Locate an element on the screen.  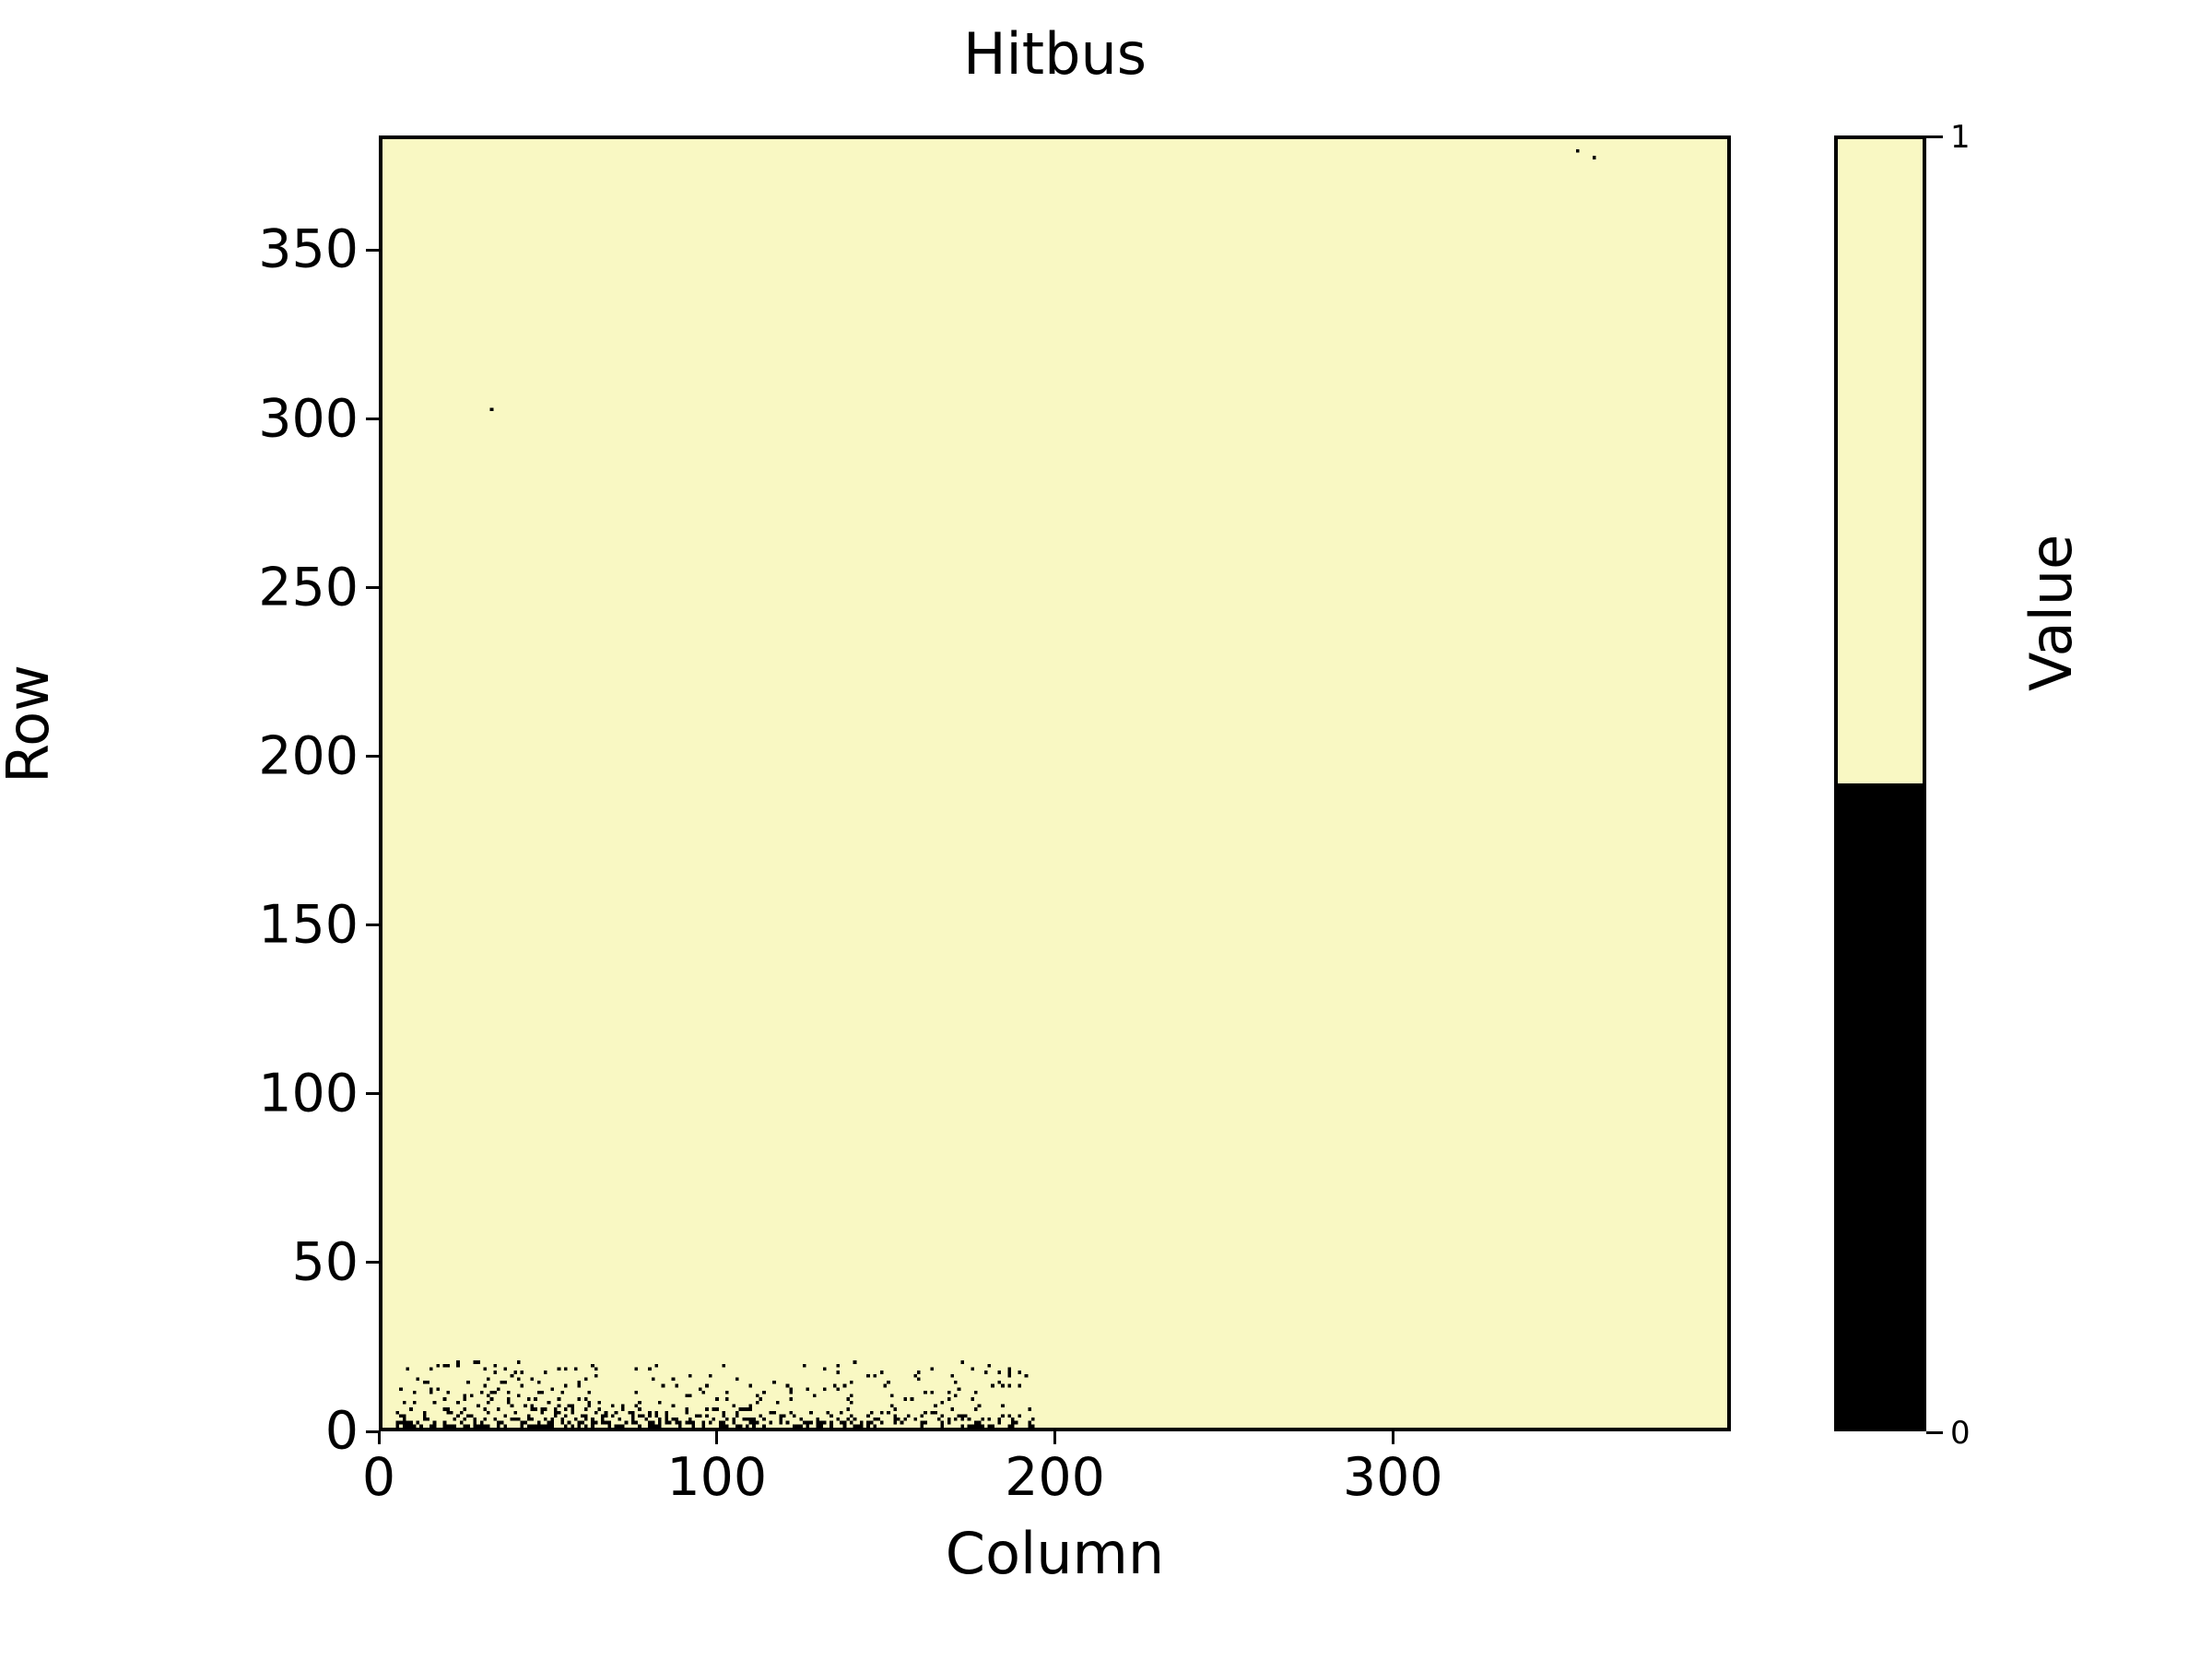
x-axis-label: Column is located at coordinates (1055, 1553).